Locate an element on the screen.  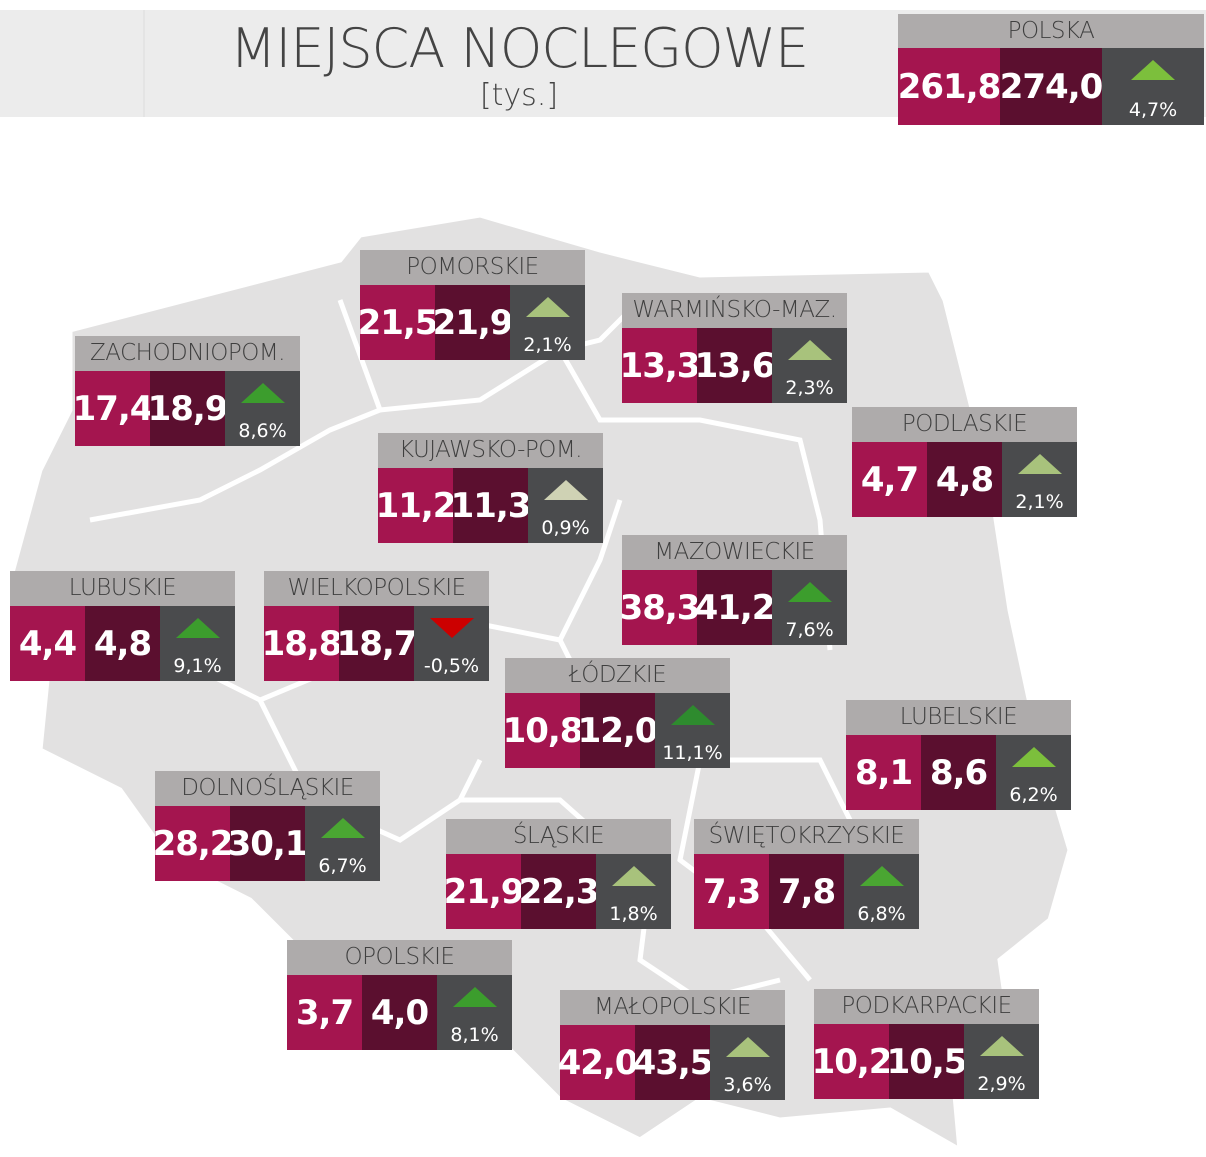
region-box: PODLASKIE 4,7 4,8 2,1% is located at coordinates (964, 462).